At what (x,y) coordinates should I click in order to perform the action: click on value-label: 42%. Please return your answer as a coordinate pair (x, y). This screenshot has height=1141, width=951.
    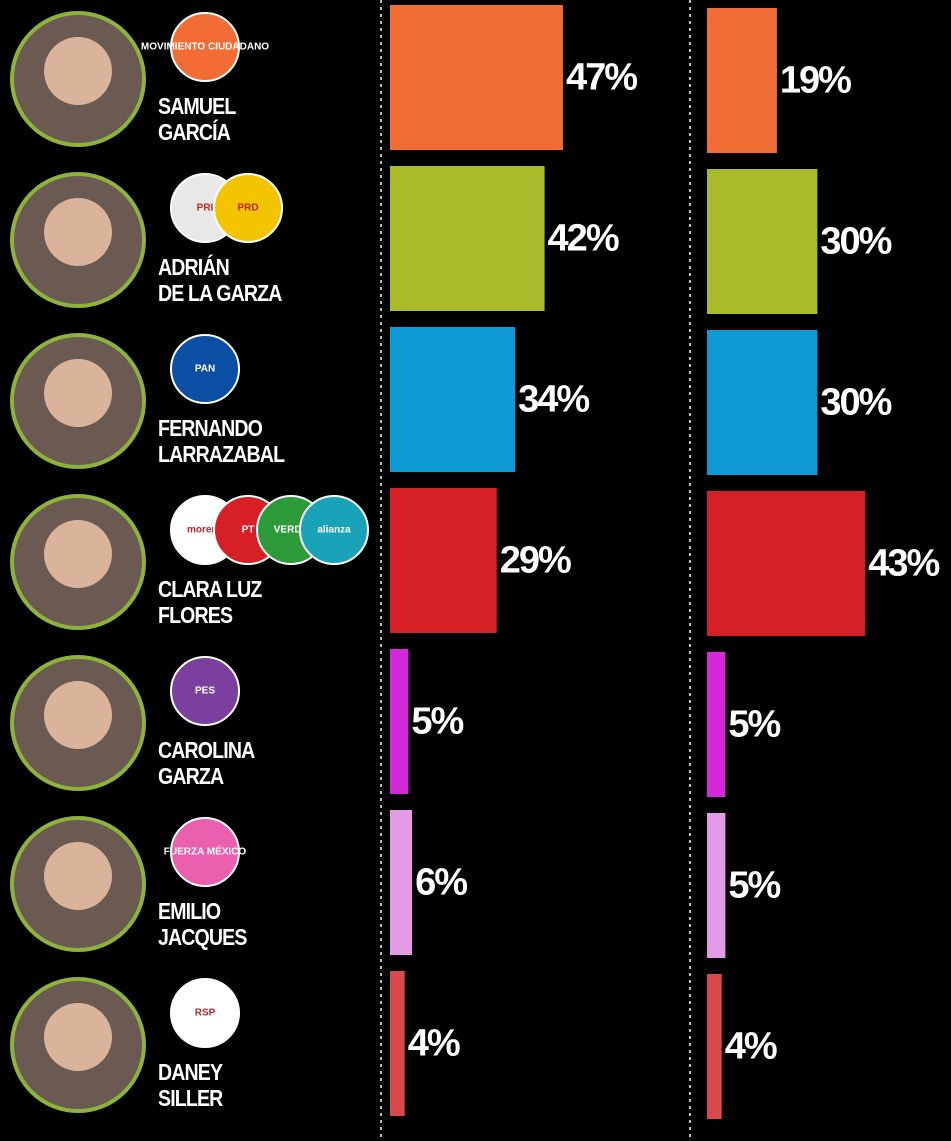
    Looking at the image, I should click on (583, 239).